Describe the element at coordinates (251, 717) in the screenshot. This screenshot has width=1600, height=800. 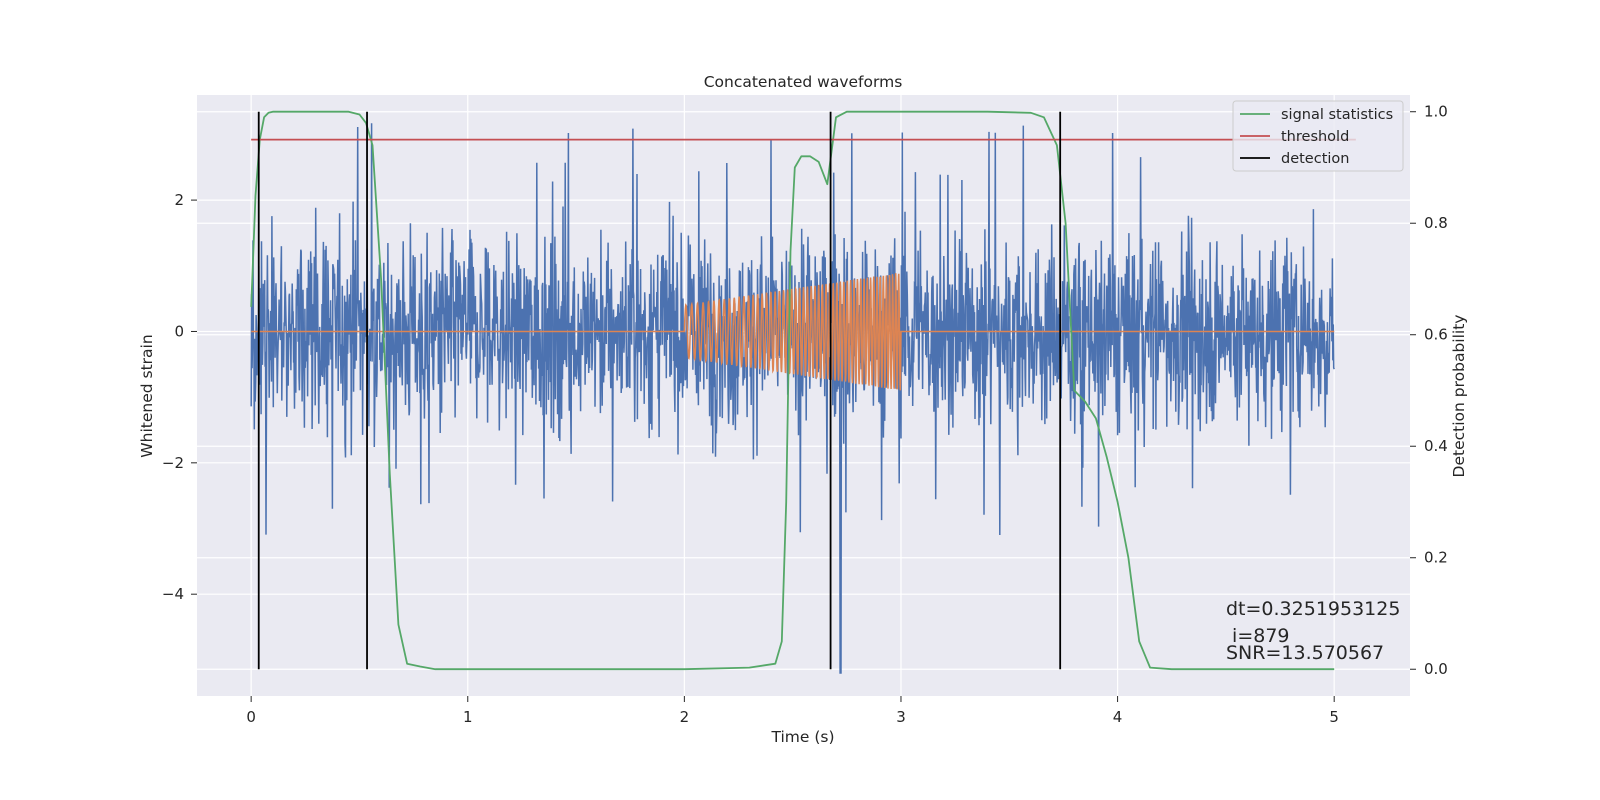
I see `x-tick-label-0: 0` at that location.